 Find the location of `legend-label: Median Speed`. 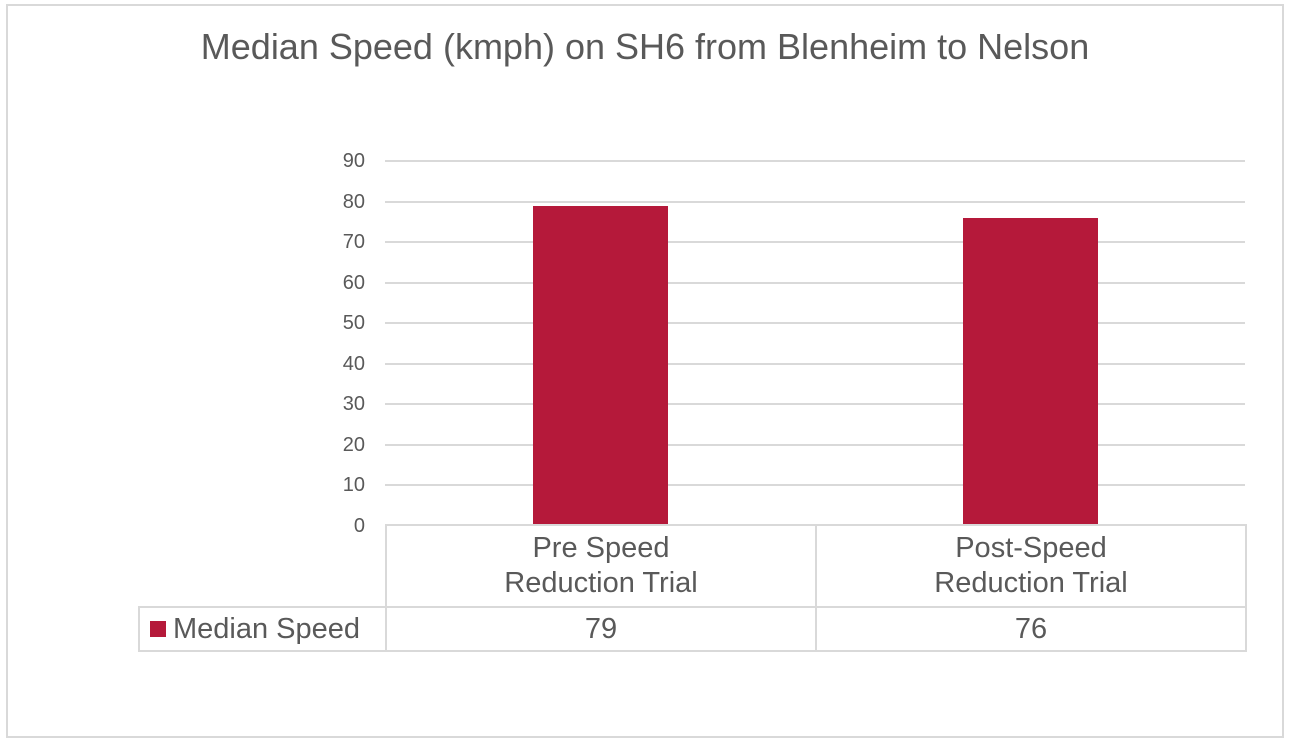

legend-label: Median Speed is located at coordinates (267, 628).